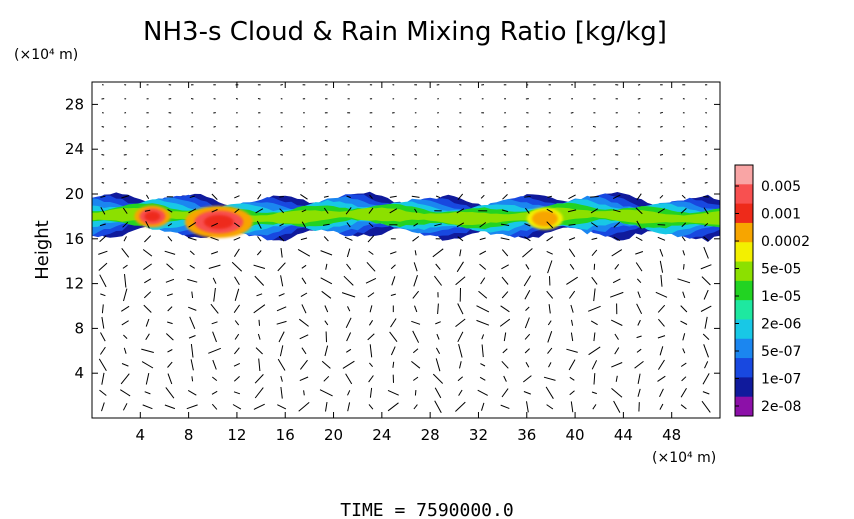 Image resolution: width=854 pixels, height=519 pixels. I want to click on y-tick-label: 24, so click(74, 149).